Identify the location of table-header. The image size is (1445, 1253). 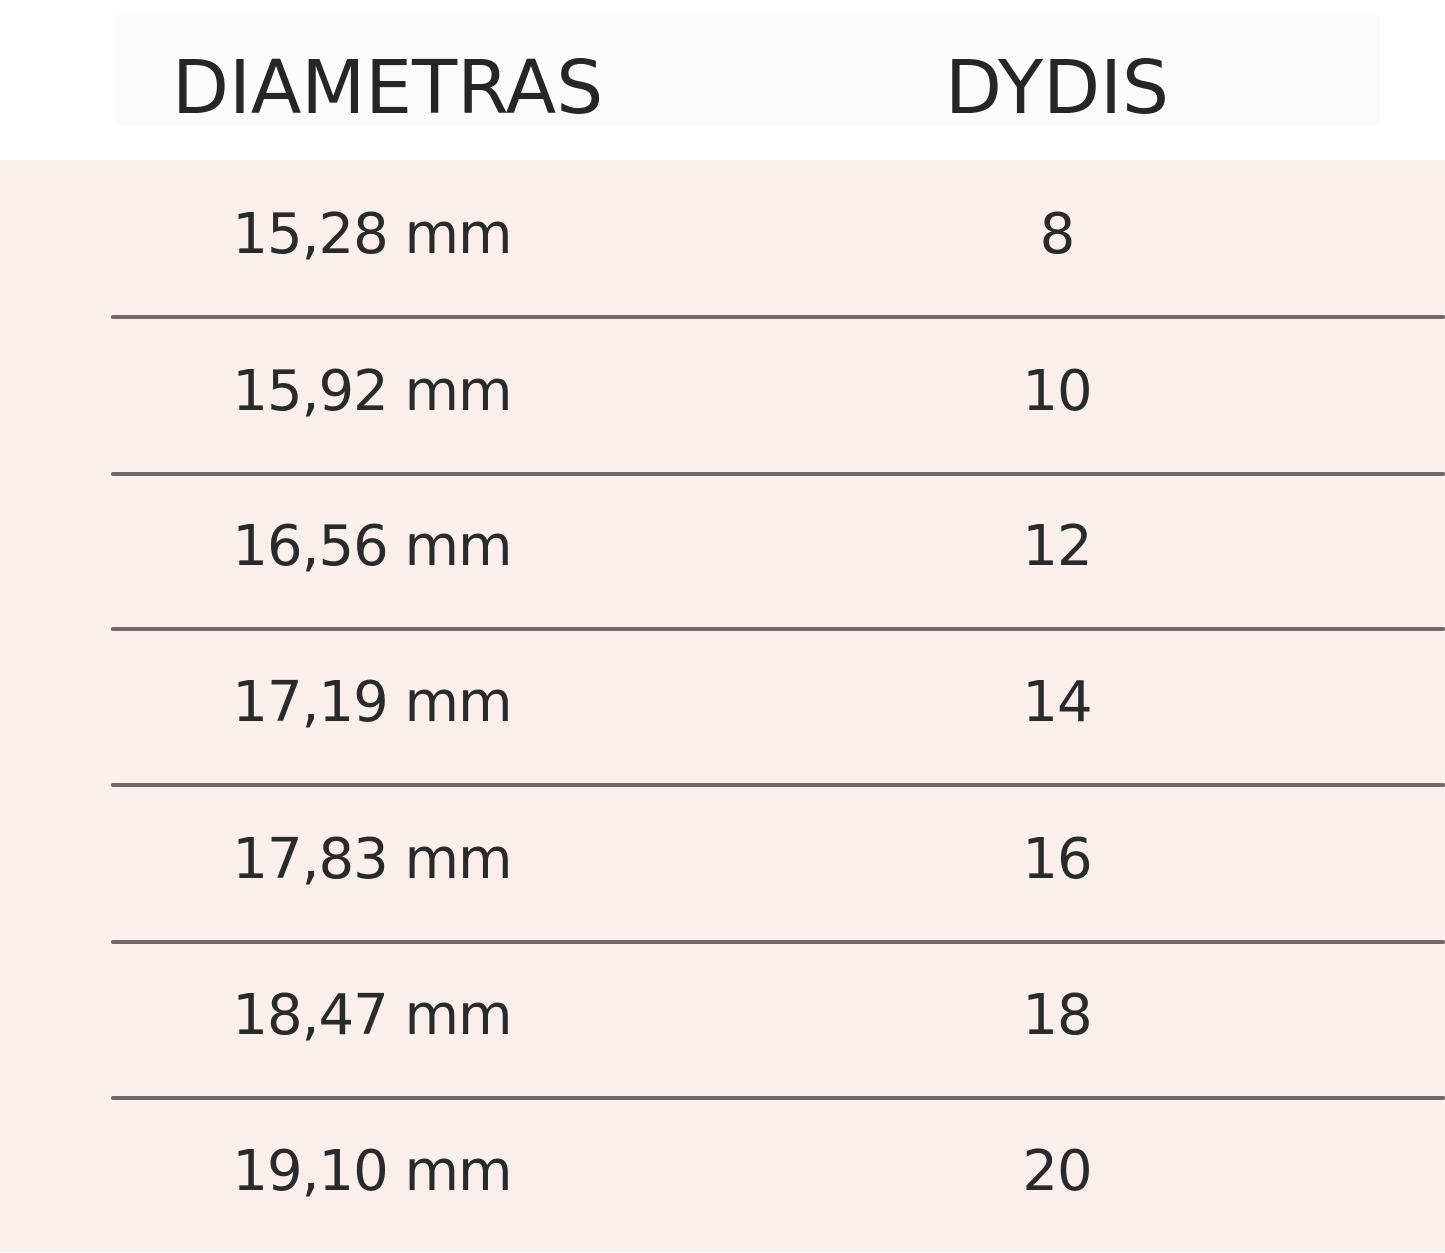
(747, 70).